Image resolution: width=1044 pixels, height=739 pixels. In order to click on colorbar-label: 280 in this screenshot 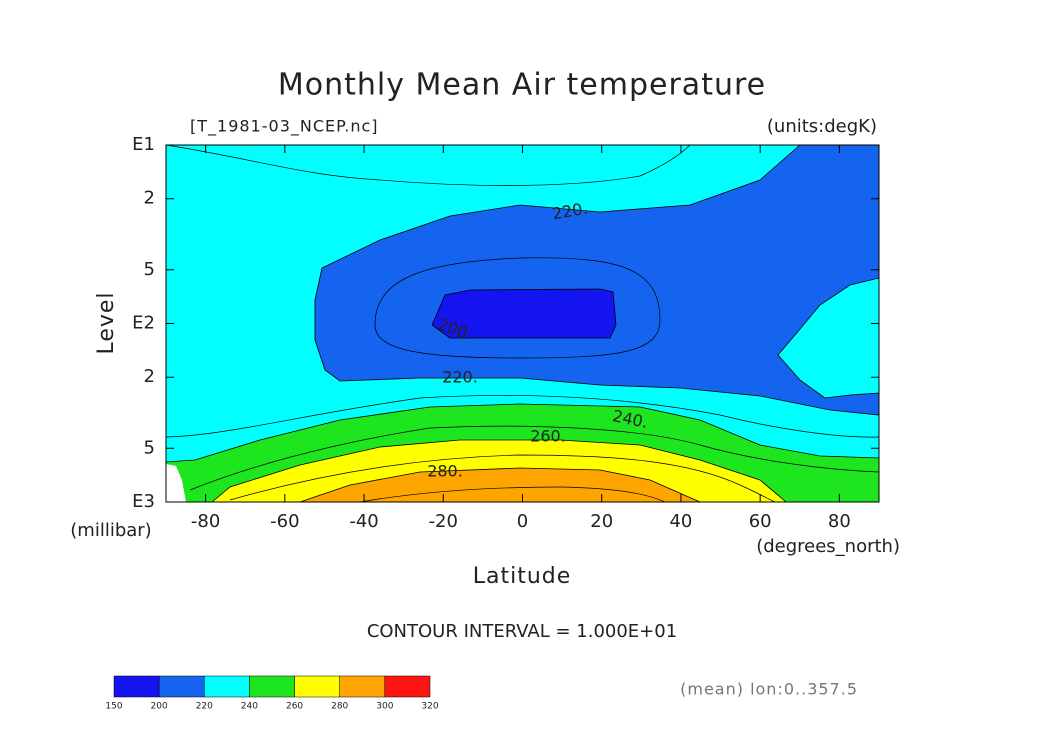, I will do `click(339, 707)`.